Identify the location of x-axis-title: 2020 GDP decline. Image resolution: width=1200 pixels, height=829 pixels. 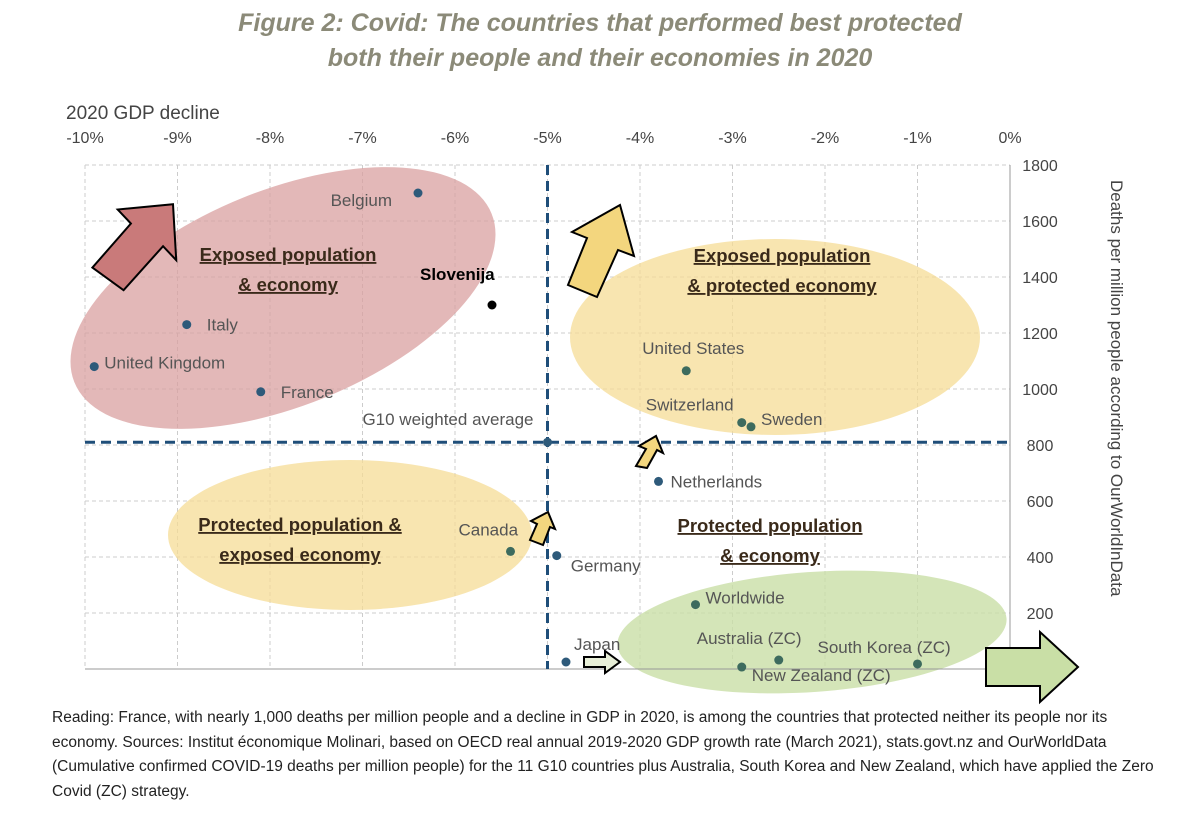
(143, 113).